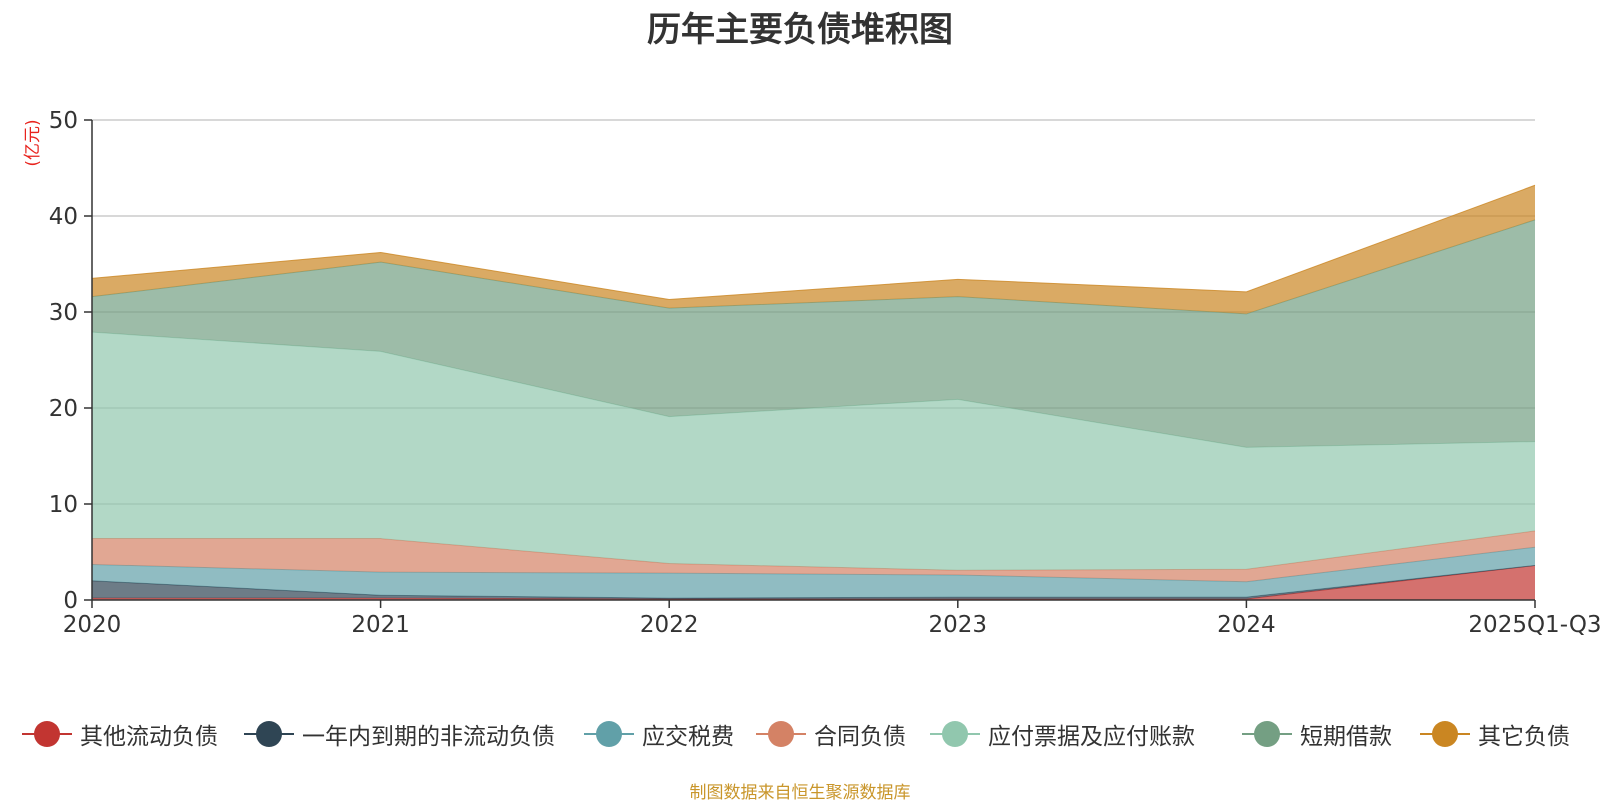 The height and width of the screenshot is (803, 1600). I want to click on y-tick-label: 50, so click(63, 121).